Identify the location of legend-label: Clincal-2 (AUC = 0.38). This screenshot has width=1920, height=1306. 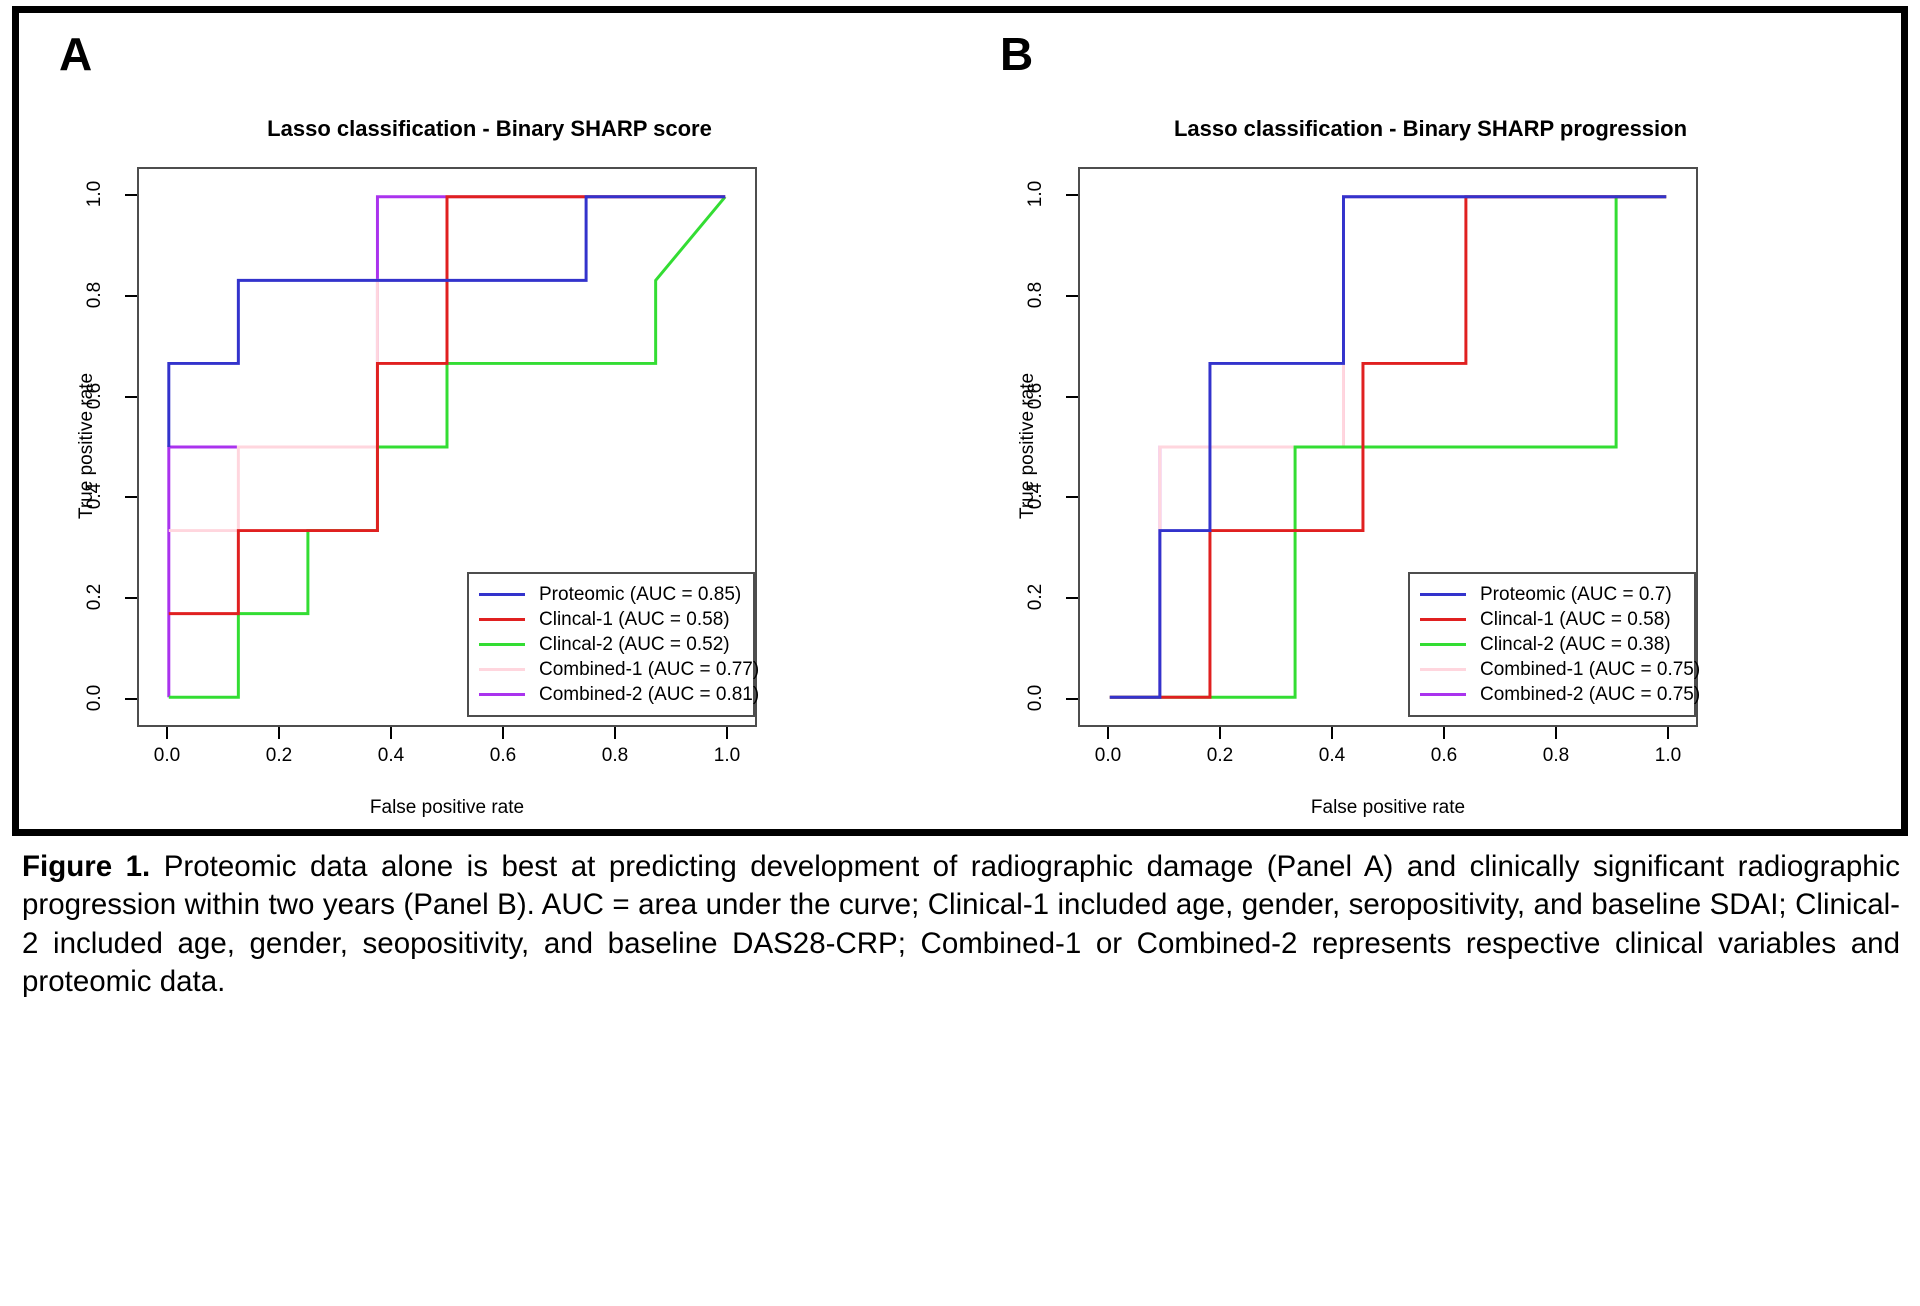
(1575, 644).